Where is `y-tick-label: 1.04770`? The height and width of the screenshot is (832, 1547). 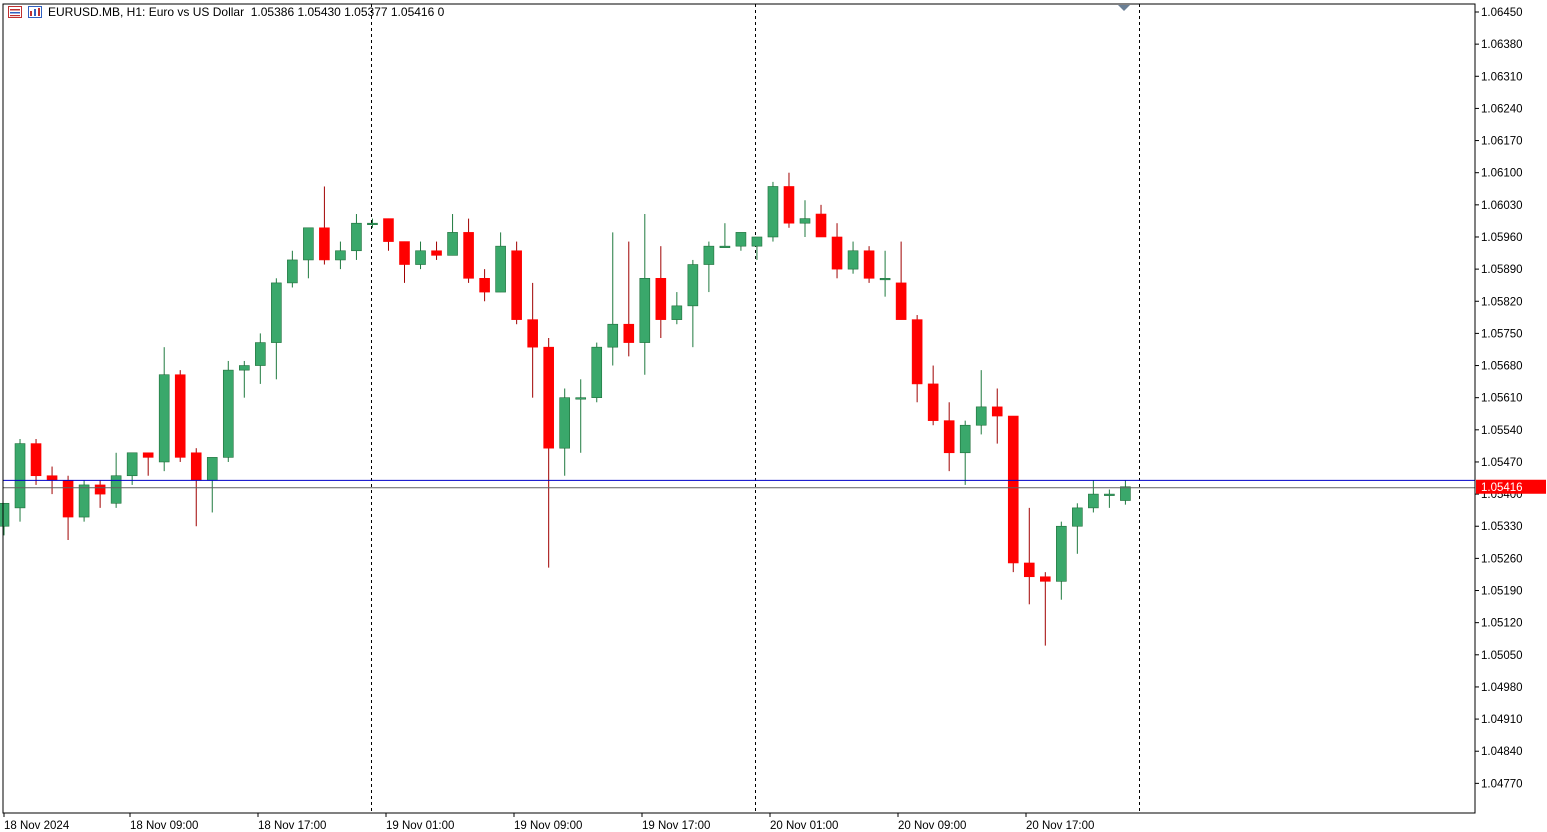 y-tick-label: 1.04770 is located at coordinates (1502, 784).